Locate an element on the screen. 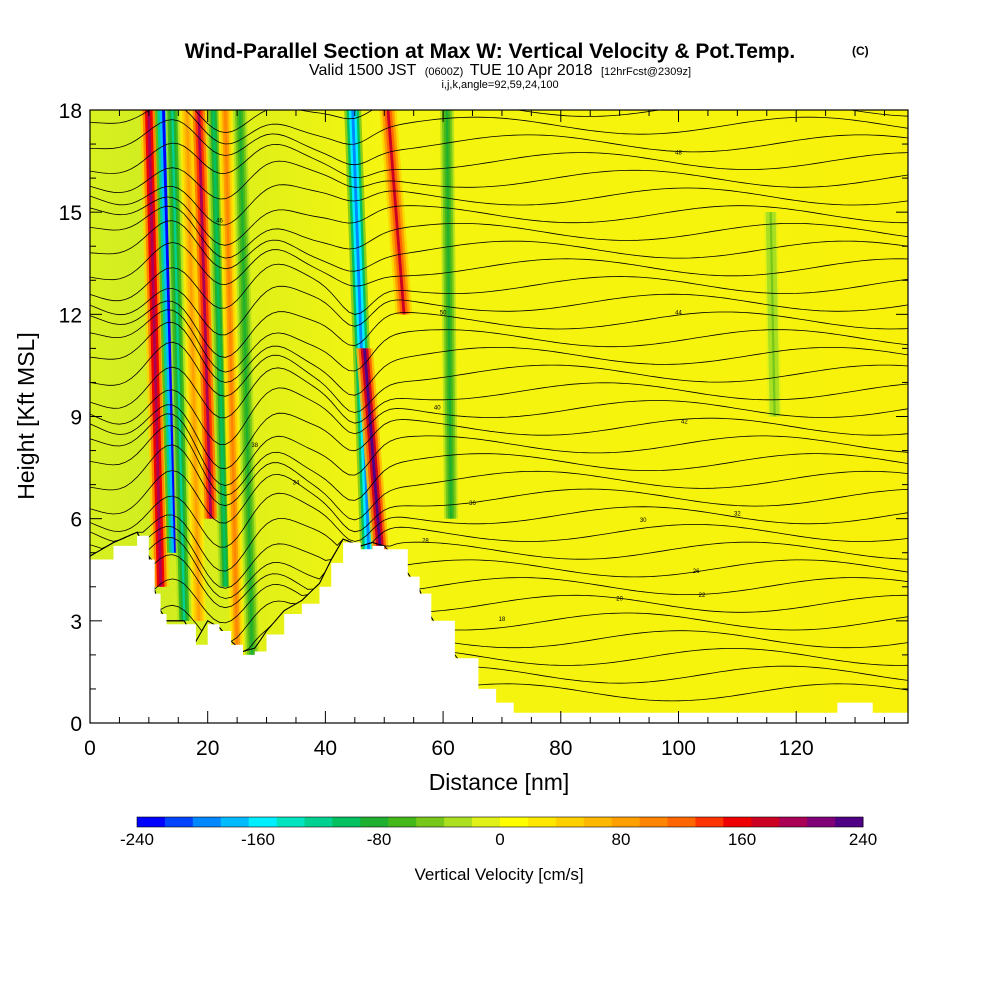  x-axis-label: Distance [nm] is located at coordinates (499, 782).